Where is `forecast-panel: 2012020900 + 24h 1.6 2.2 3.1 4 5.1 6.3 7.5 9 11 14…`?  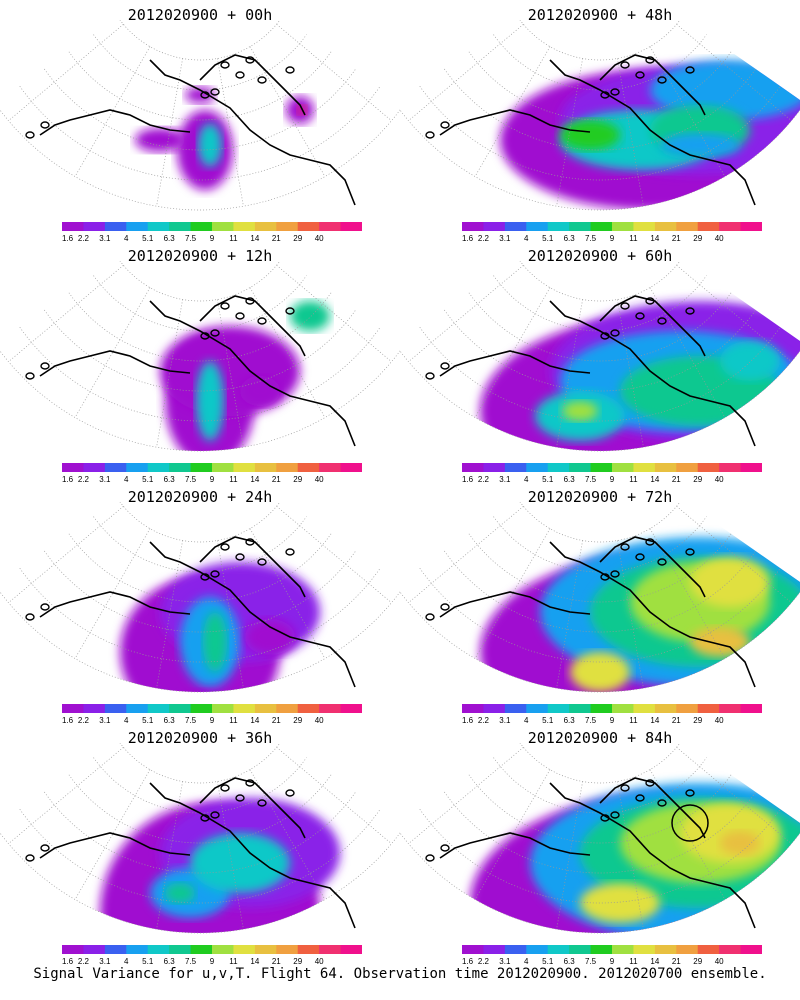
forecast-panel: 2012020900 + 24h 1.6 2.2 3.1 4 5.1 6.3 7.5 9 11 14… is located at coordinates (200, 603).